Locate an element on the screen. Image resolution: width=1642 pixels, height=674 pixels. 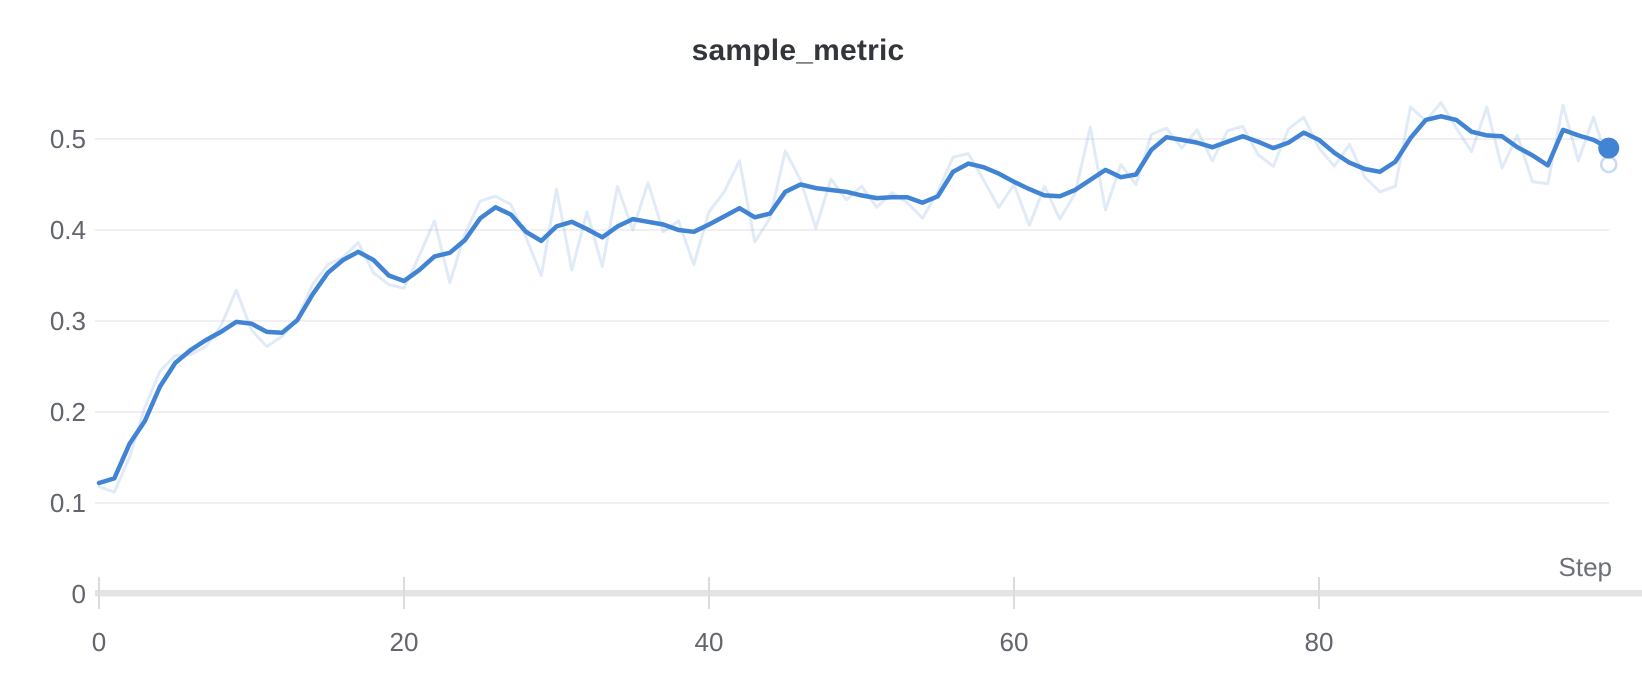
x-tick-label: 80 is located at coordinates (1319, 642).